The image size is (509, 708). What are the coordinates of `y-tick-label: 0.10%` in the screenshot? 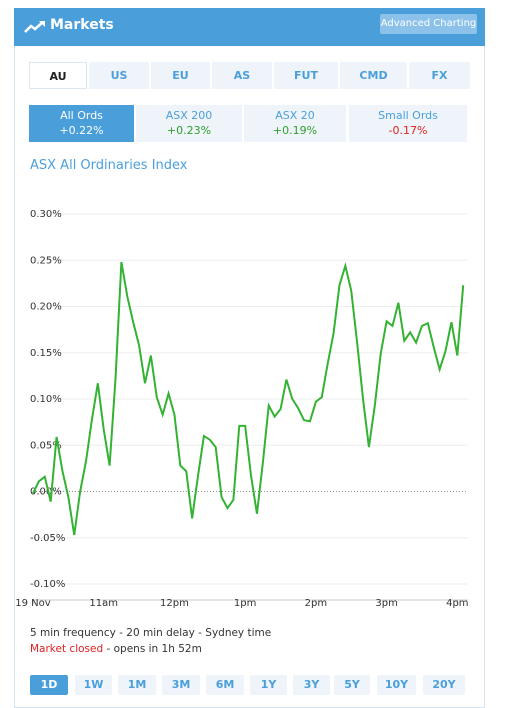 It's located at (46, 399).